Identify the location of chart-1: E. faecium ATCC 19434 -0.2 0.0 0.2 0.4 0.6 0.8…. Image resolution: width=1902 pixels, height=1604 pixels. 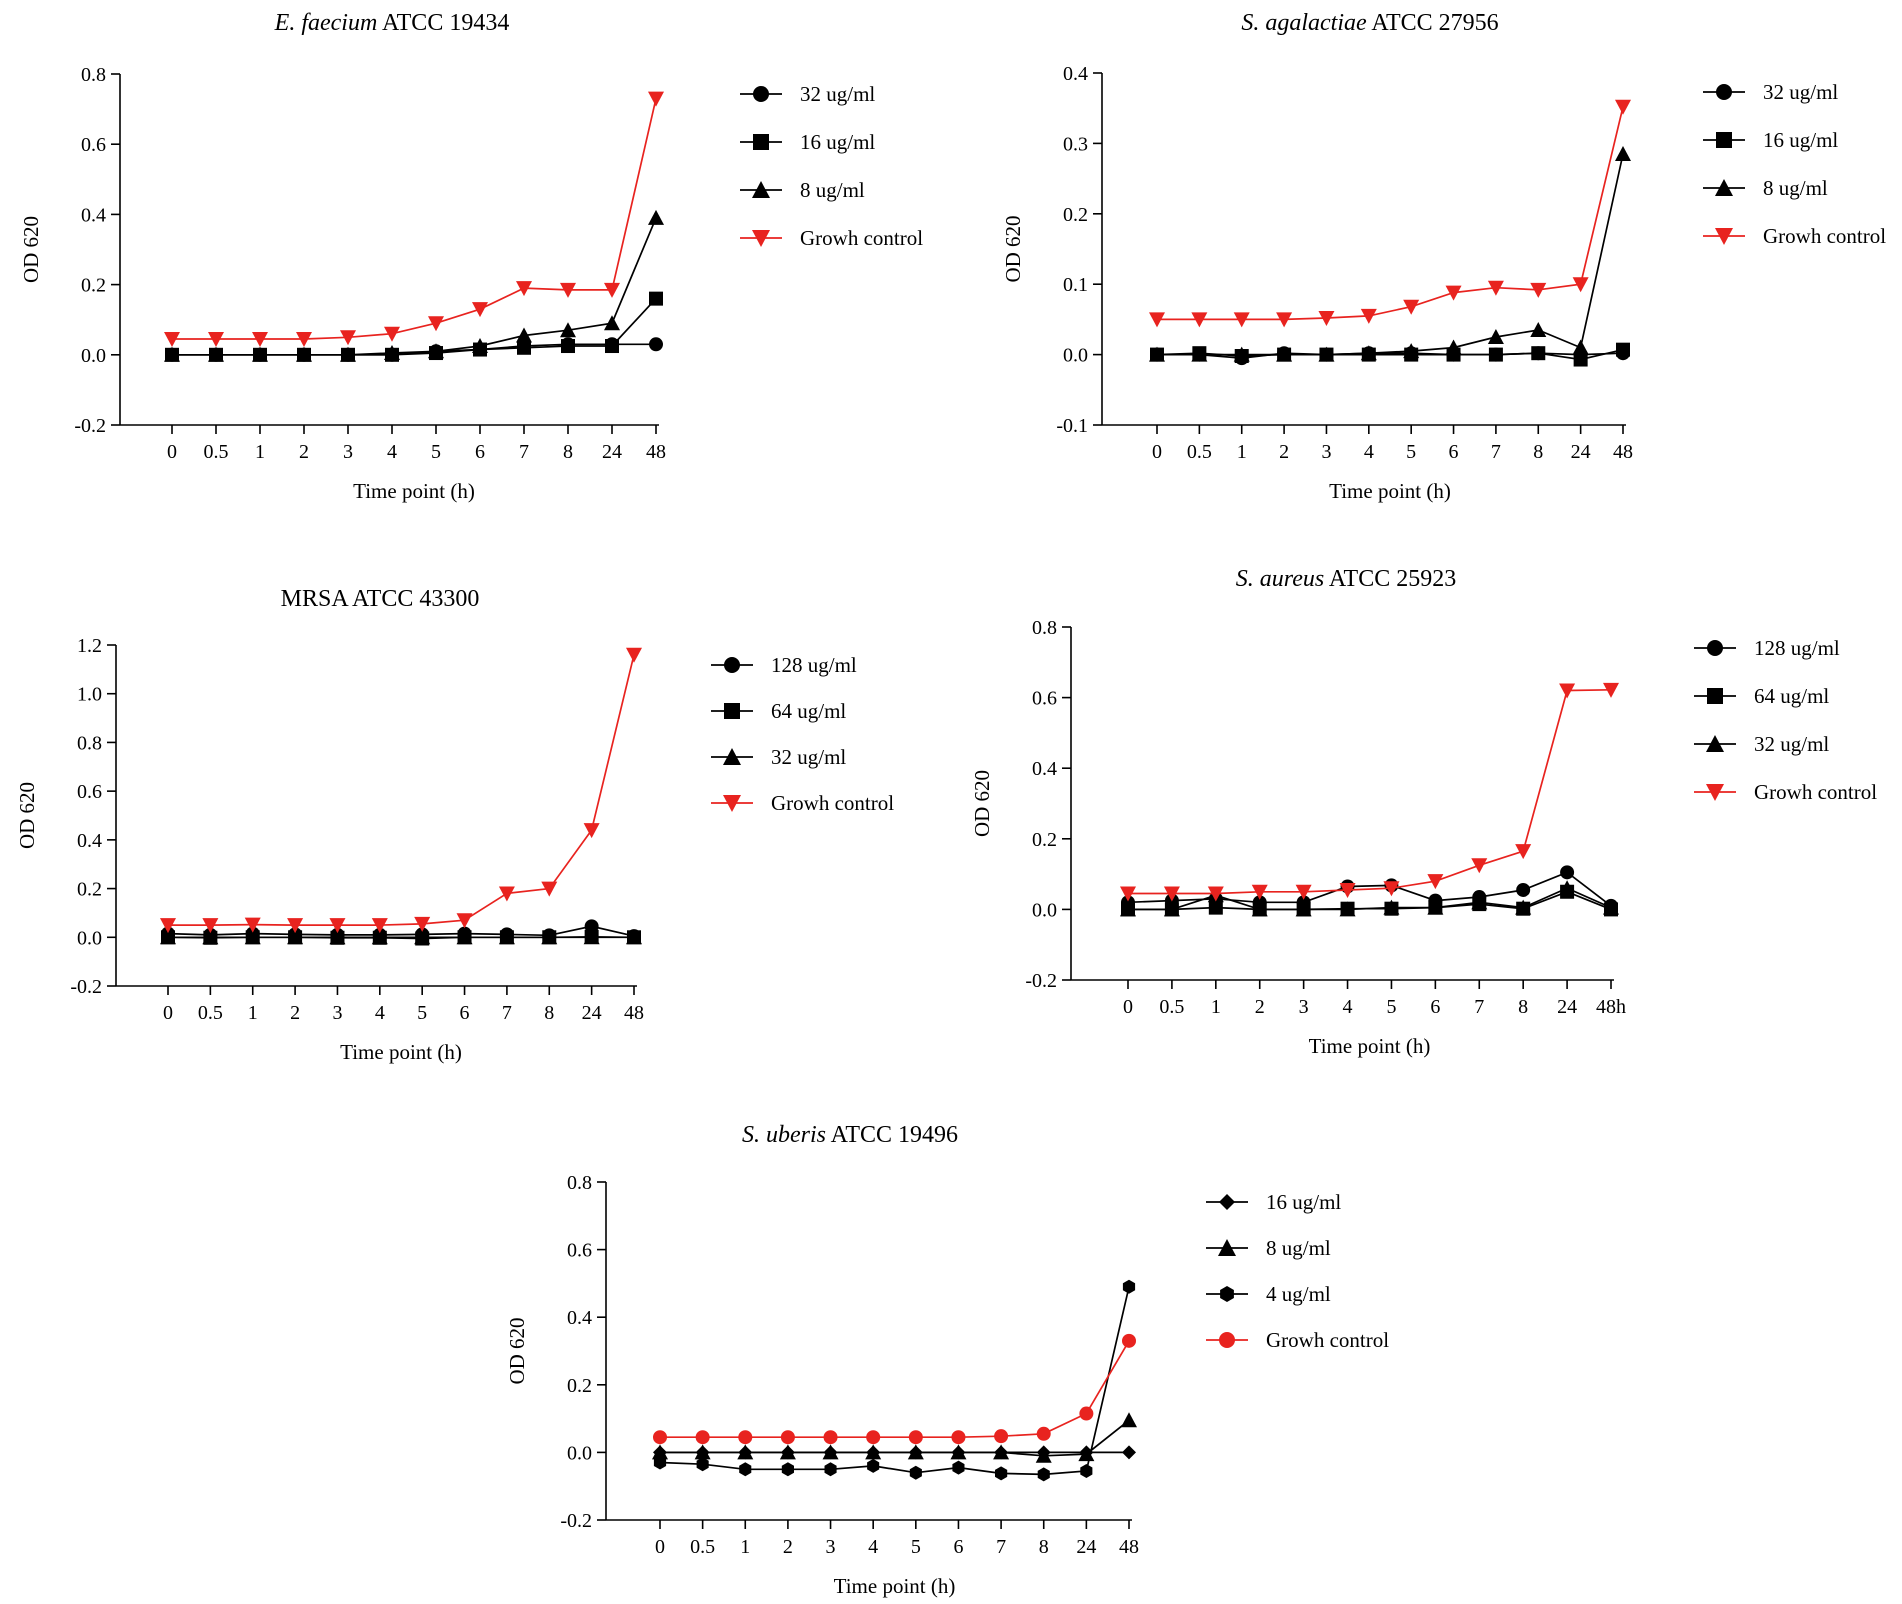
(471, 256).